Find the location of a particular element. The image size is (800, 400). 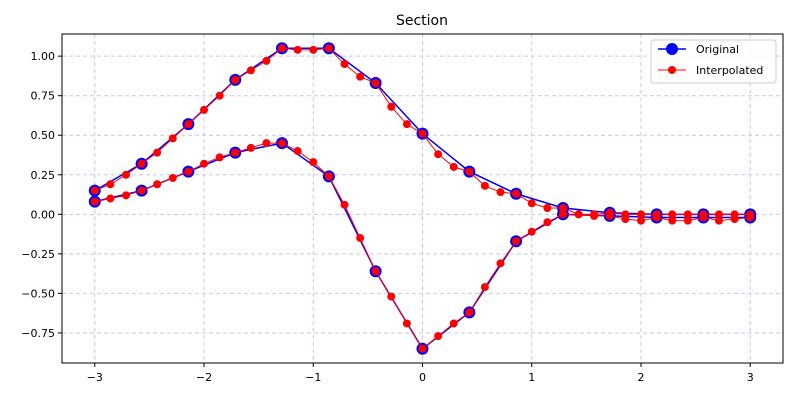

legend: Original Interpolated is located at coordinates (713, 61).